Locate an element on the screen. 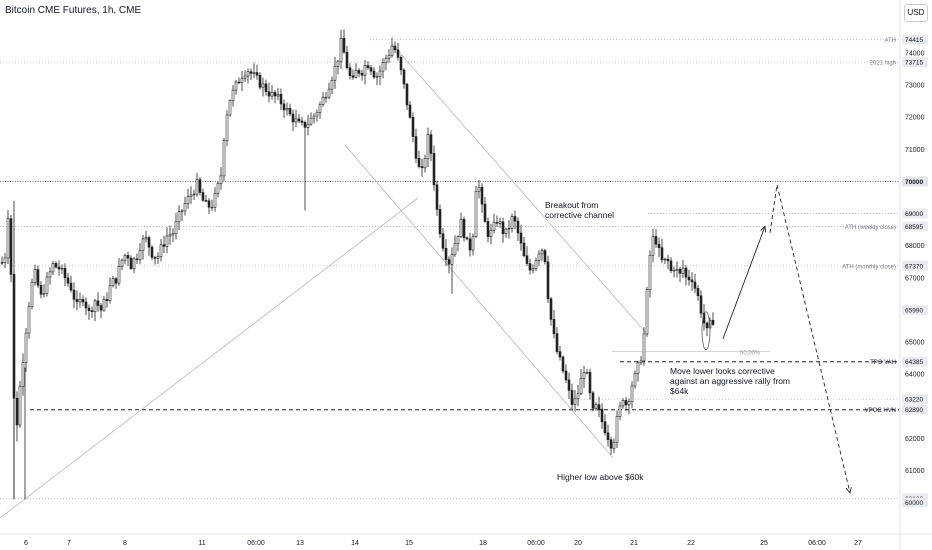 Image resolution: width=932 pixels, height=550 pixels. level-value-label: 64385 is located at coordinates (914, 362).